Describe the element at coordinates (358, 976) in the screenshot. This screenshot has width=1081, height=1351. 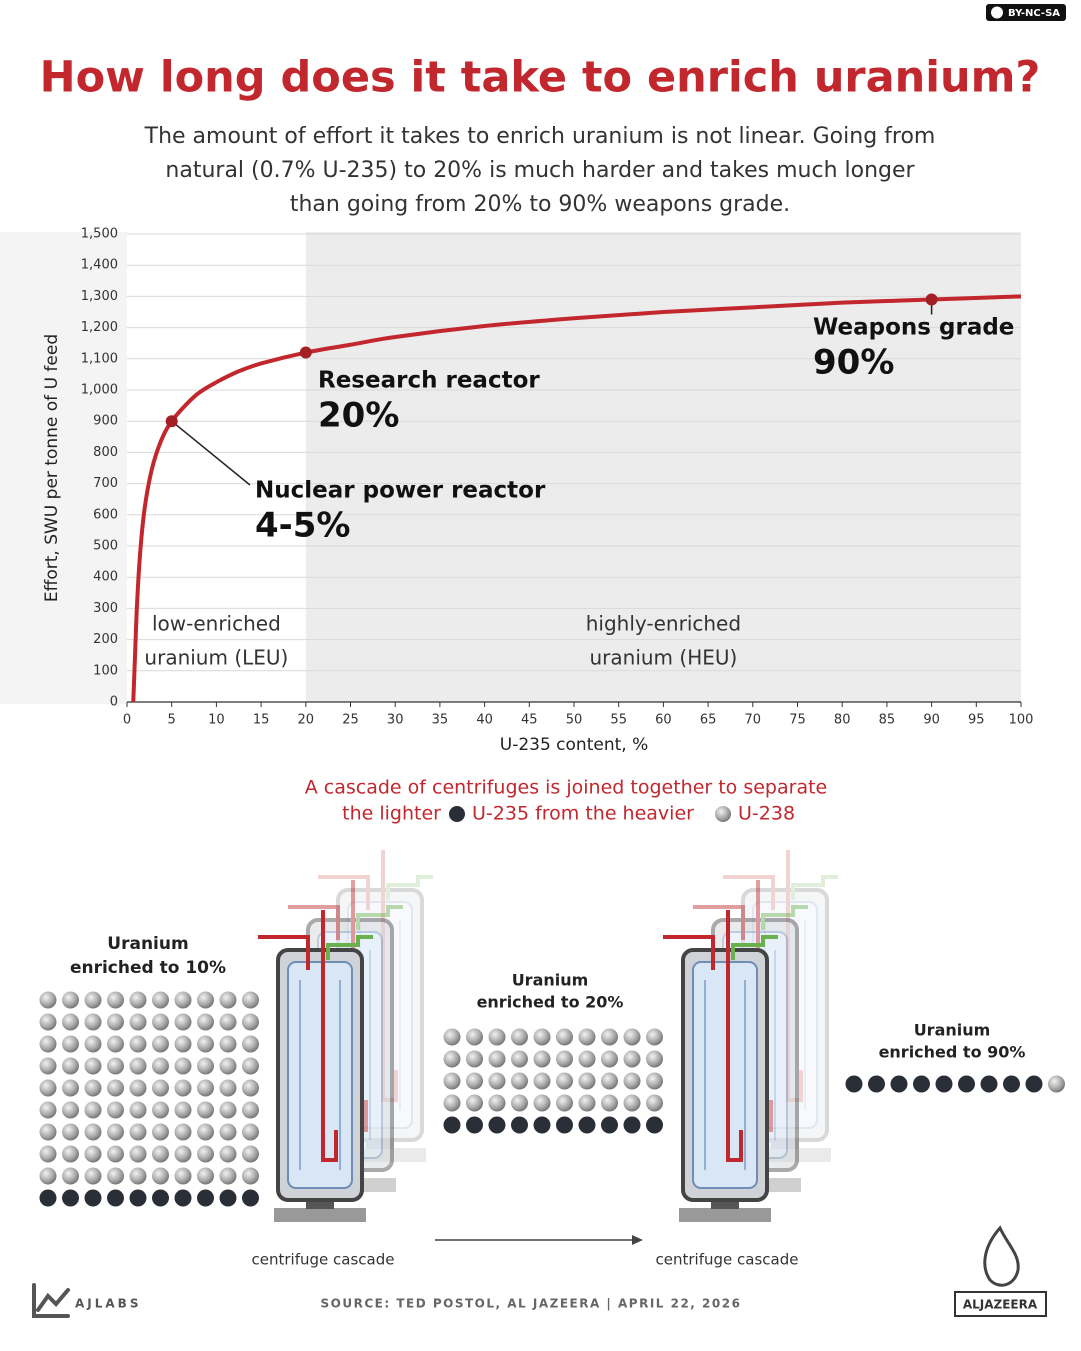
I see `pipe` at that location.